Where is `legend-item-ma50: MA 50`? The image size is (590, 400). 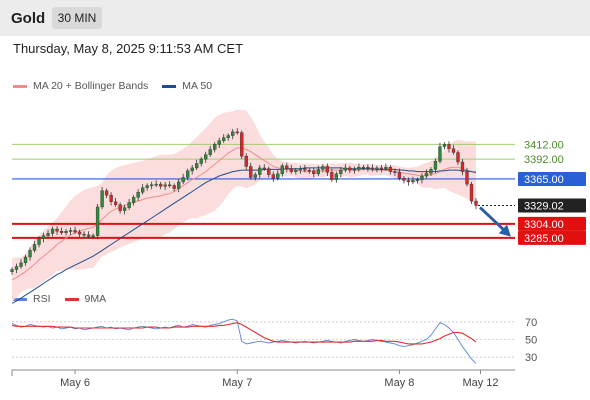 legend-item-ma50: MA 50 is located at coordinates (187, 86).